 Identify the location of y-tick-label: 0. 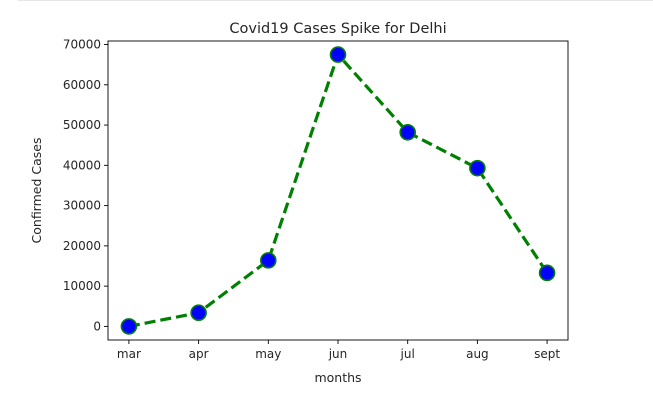
(97, 326).